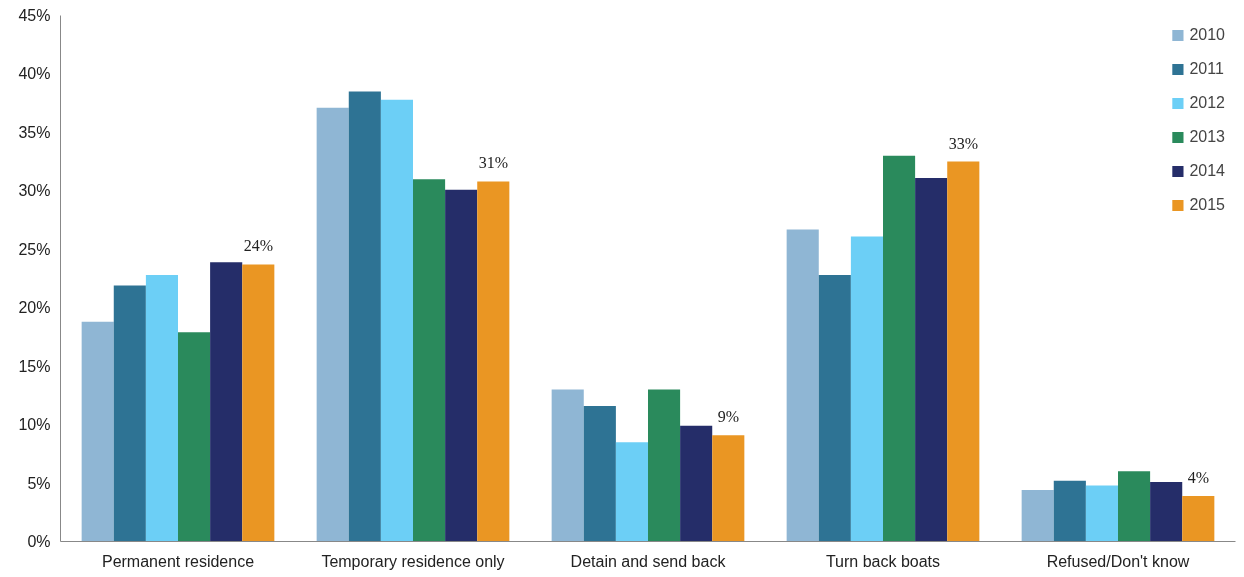  Describe the element at coordinates (34, 132) in the screenshot. I see `y-tick-label: 35%` at that location.